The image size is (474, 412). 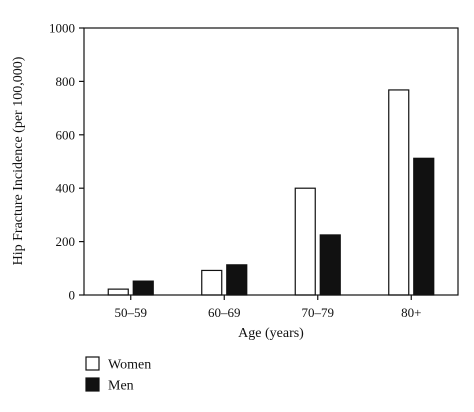 What do you see at coordinates (121, 386) in the screenshot?
I see `legend-label-men: Men` at bounding box center [121, 386].